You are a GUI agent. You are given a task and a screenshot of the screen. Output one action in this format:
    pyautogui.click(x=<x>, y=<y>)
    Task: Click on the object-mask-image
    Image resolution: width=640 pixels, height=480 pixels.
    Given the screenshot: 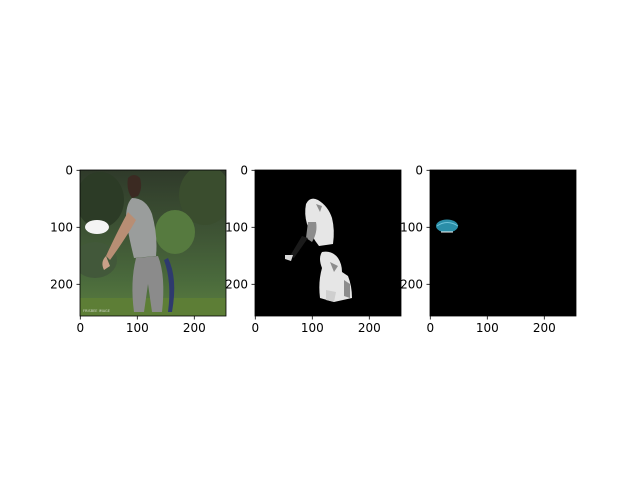 What is the action you would take?
    pyautogui.click(x=503, y=243)
    